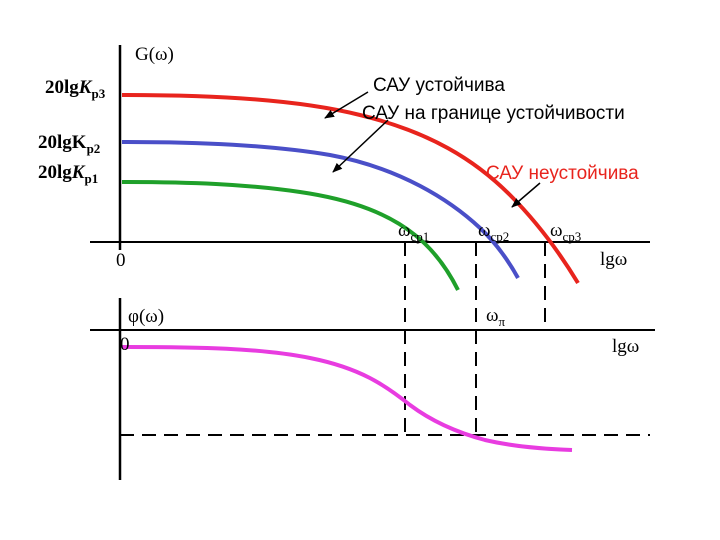 The width and height of the screenshot is (720, 540). I want to click on wcp3-label: ωср3, so click(565, 232).